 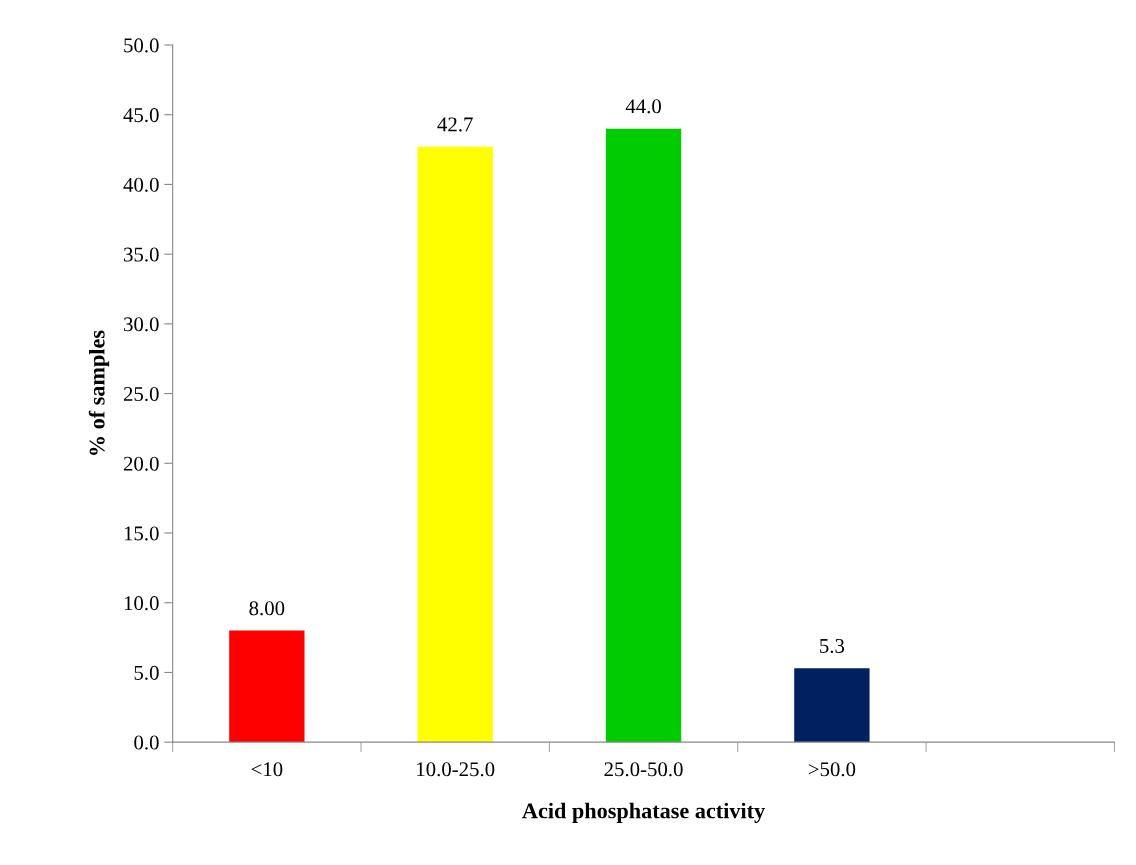 What do you see at coordinates (643, 106) in the screenshot?
I see `data-label: 44.0` at bounding box center [643, 106].